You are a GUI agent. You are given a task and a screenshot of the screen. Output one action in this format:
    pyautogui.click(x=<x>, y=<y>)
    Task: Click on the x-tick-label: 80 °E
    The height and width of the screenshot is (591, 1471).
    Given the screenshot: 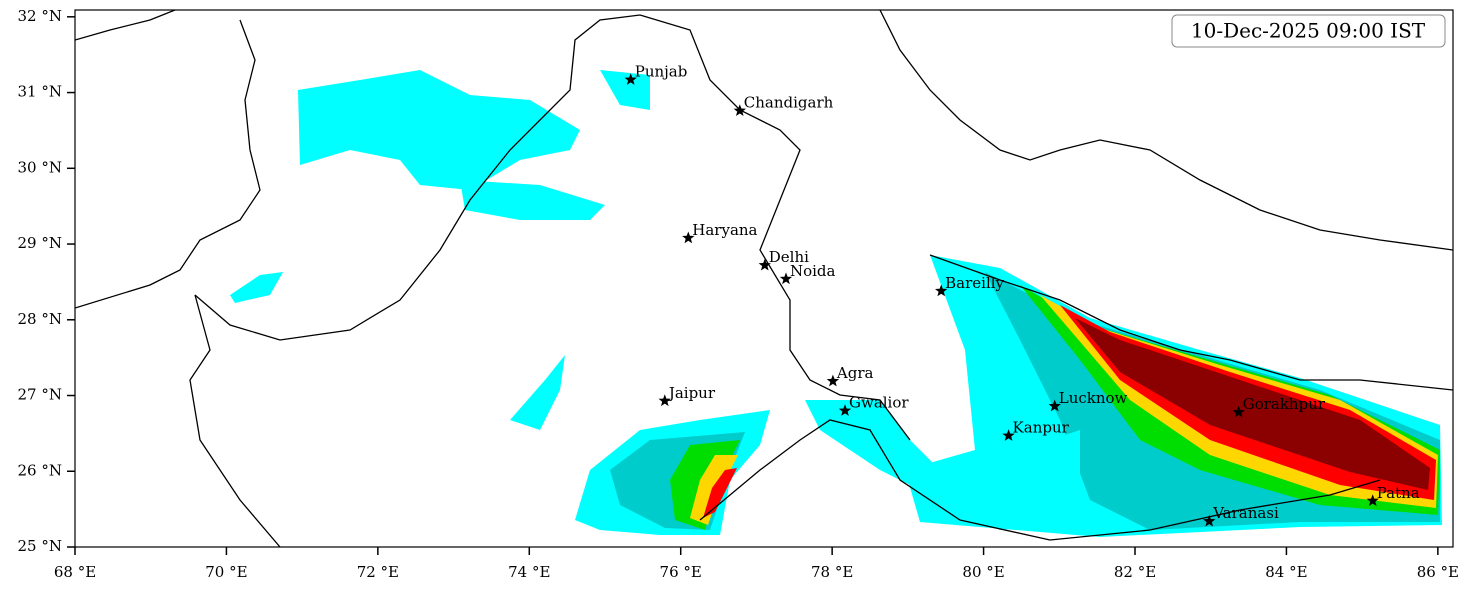 What is the action you would take?
    pyautogui.click(x=983, y=572)
    